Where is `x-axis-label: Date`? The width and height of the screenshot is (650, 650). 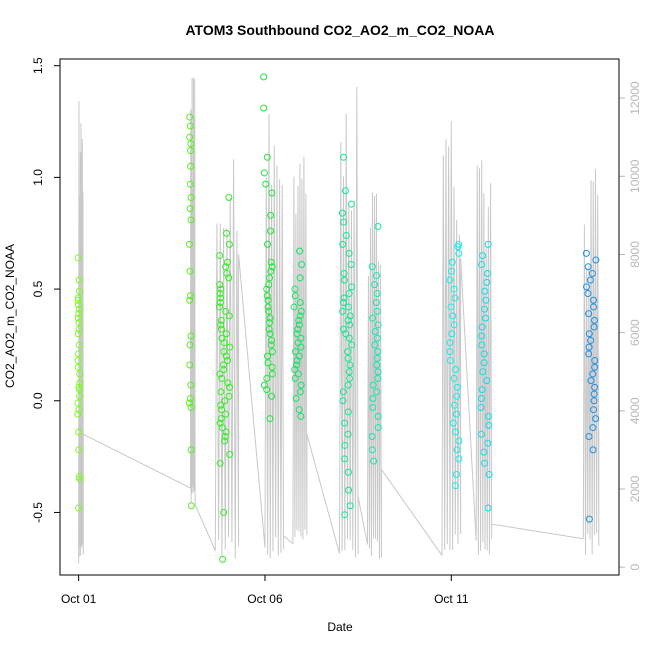 x-axis-label: Date is located at coordinates (340, 627).